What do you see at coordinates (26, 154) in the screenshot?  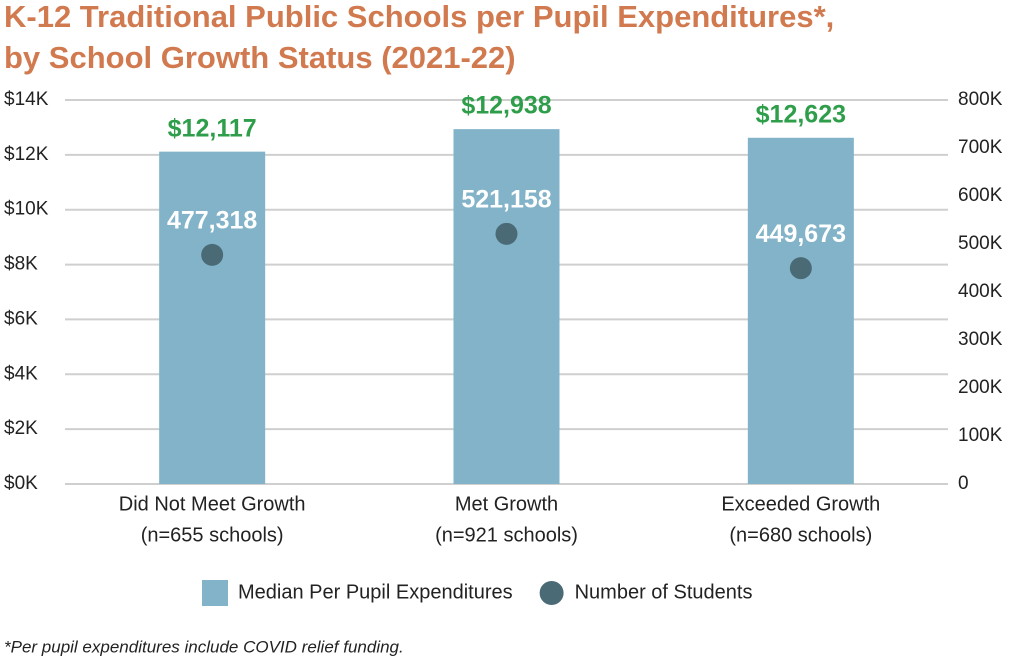 I see `y-tick-label: $12K` at bounding box center [26, 154].